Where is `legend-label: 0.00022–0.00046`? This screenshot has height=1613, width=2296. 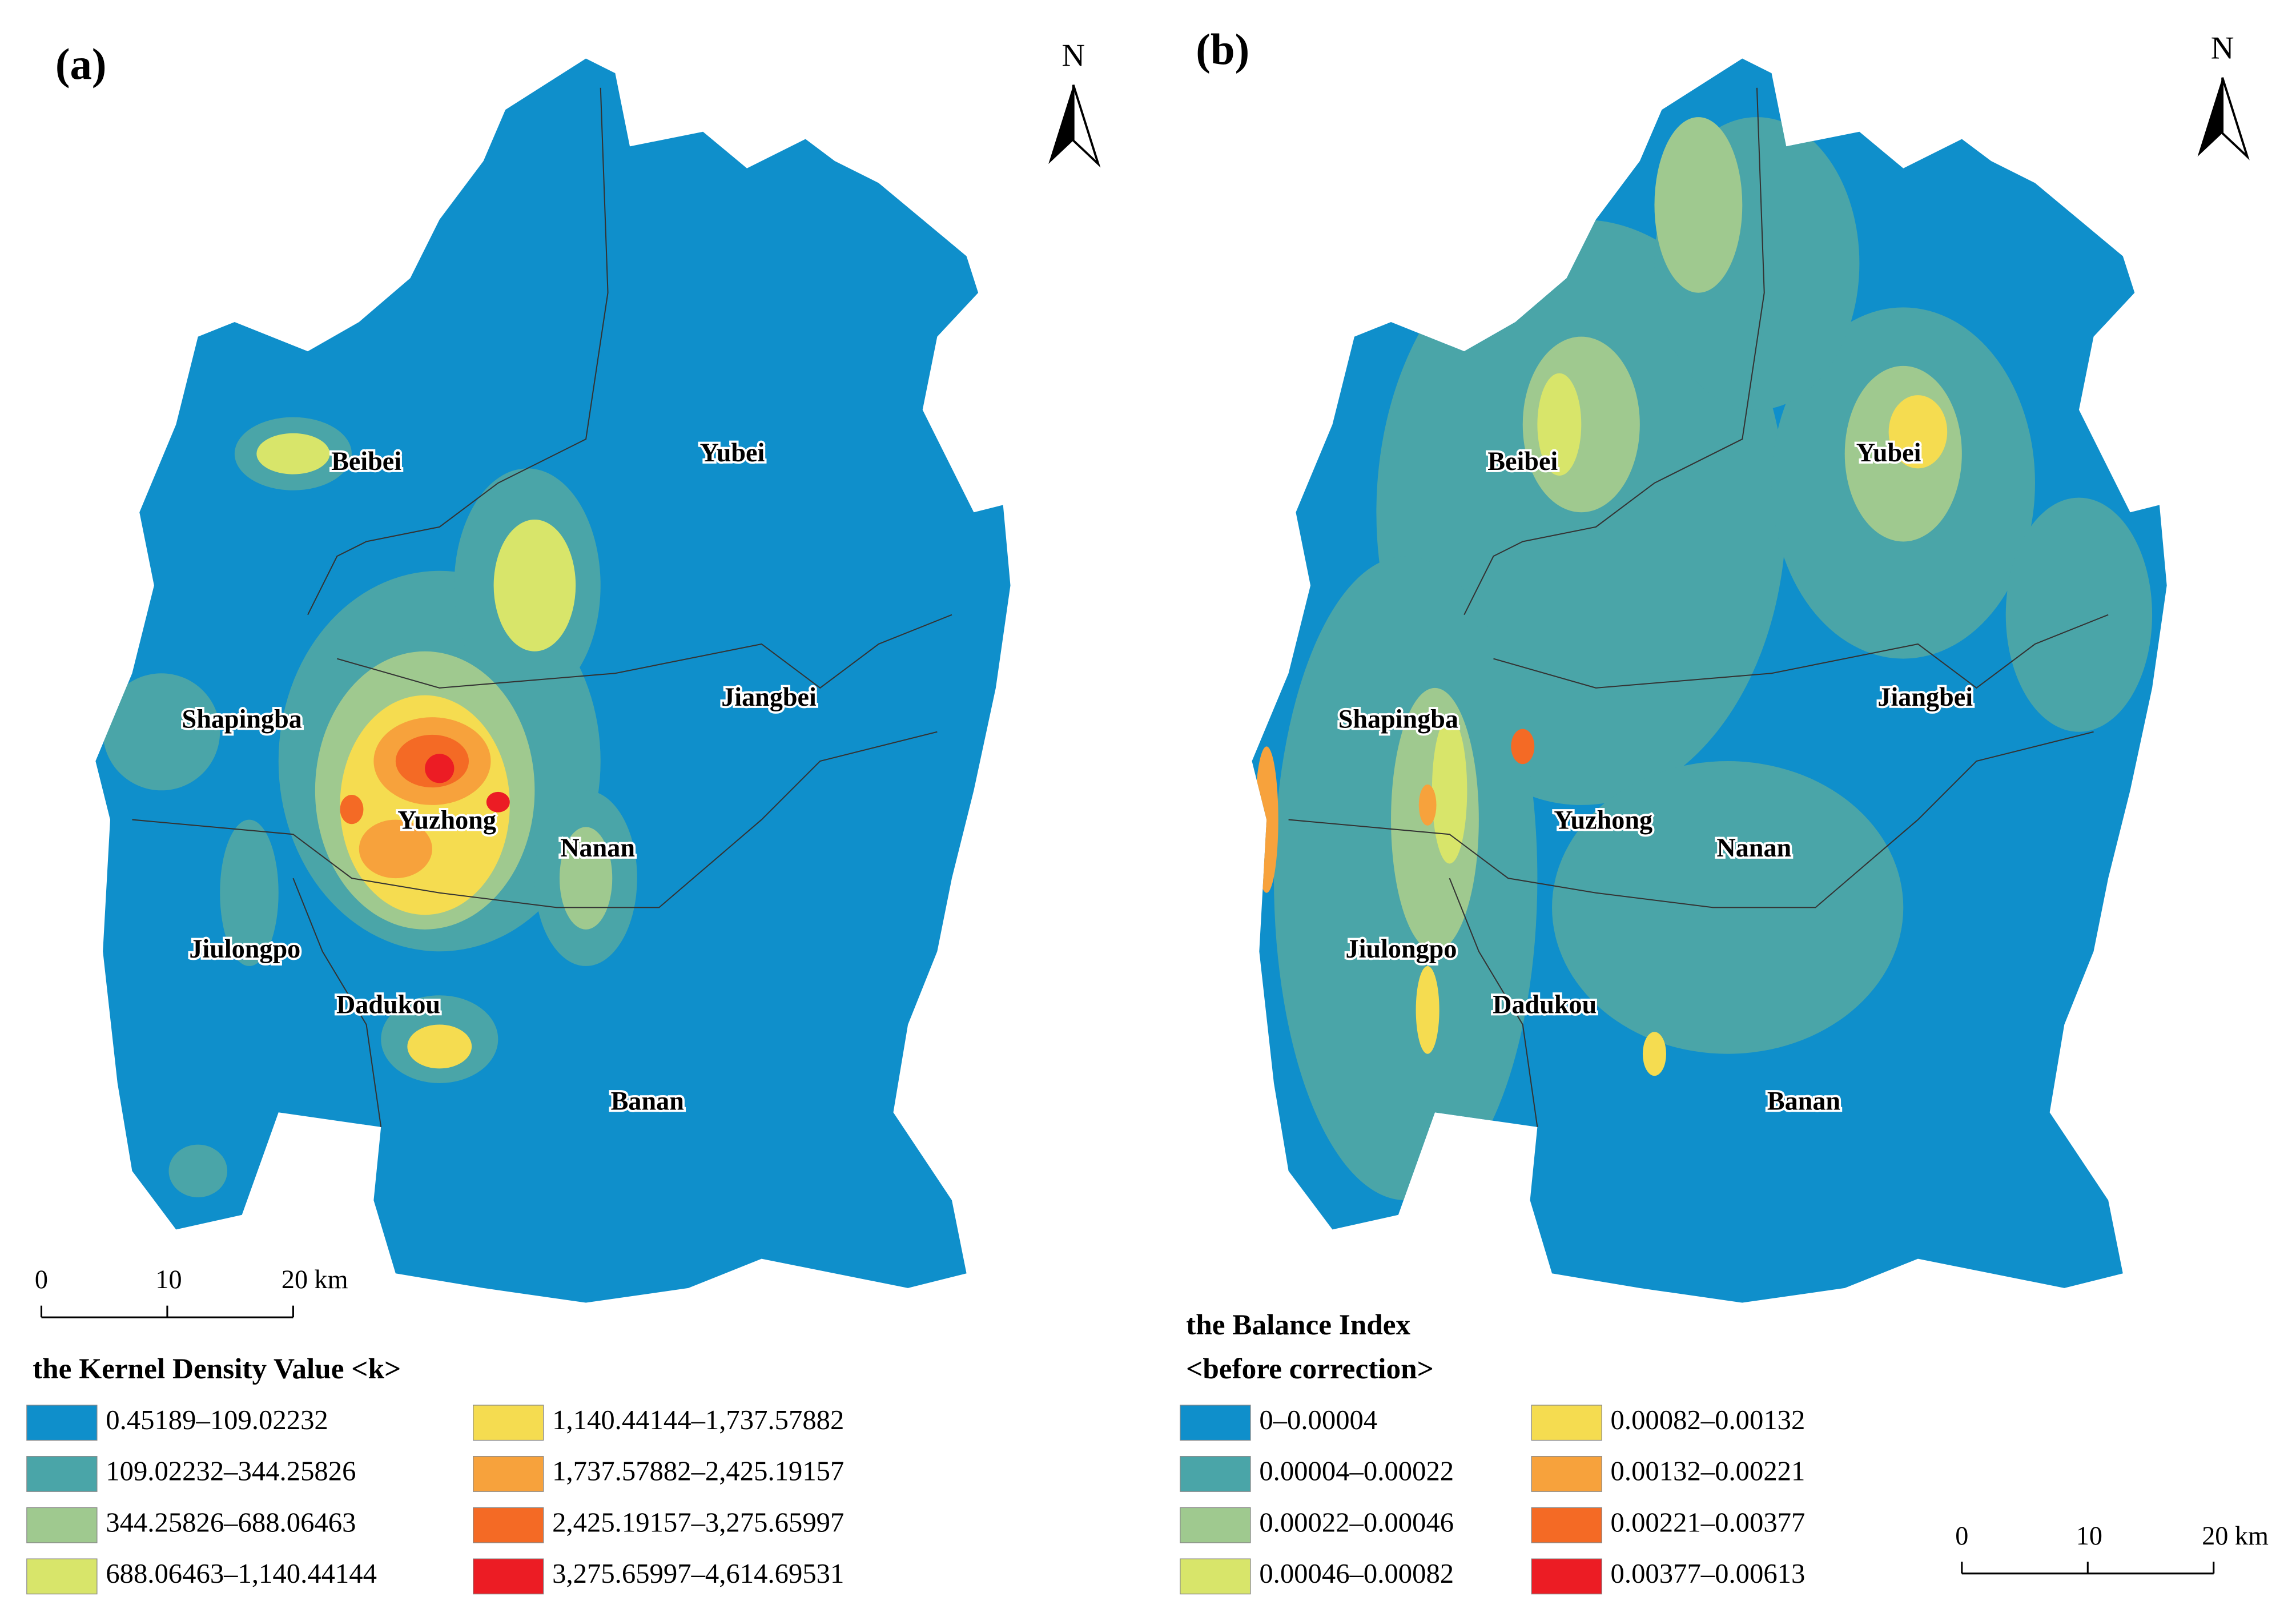
legend-label: 0.00022–0.00046 is located at coordinates (1356, 1522).